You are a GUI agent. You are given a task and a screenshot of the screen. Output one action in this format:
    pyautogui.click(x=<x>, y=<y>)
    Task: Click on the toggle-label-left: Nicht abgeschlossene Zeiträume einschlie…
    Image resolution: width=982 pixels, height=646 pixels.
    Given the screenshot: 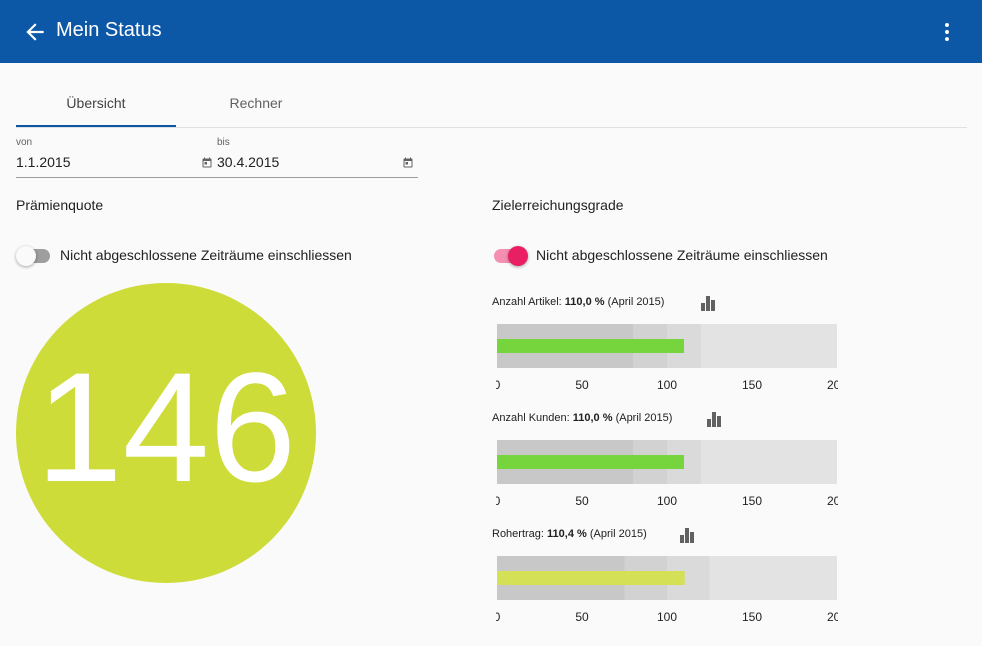 What is the action you would take?
    pyautogui.click(x=206, y=255)
    